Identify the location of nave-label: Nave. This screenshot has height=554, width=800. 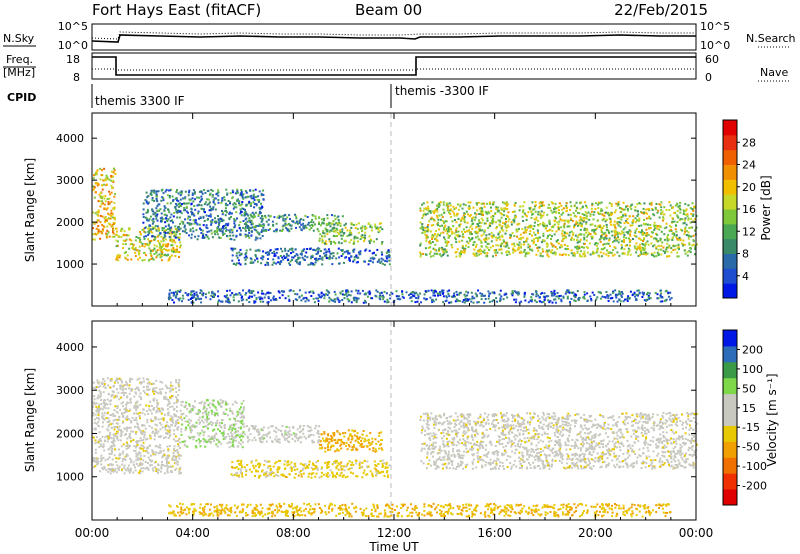
(774, 72).